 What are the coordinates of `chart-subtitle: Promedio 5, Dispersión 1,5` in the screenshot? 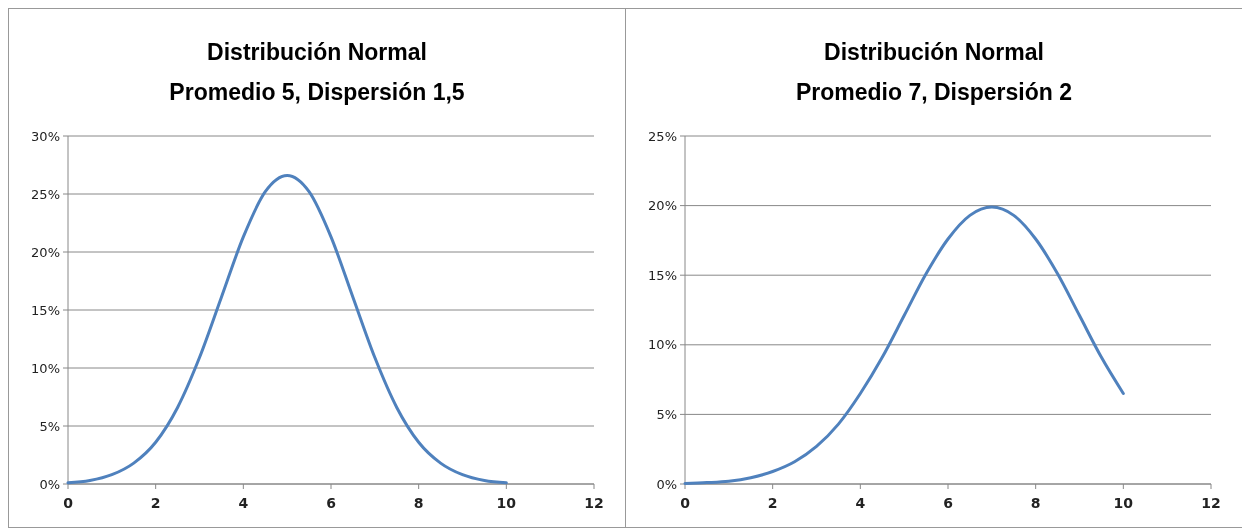 It's located at (317, 92).